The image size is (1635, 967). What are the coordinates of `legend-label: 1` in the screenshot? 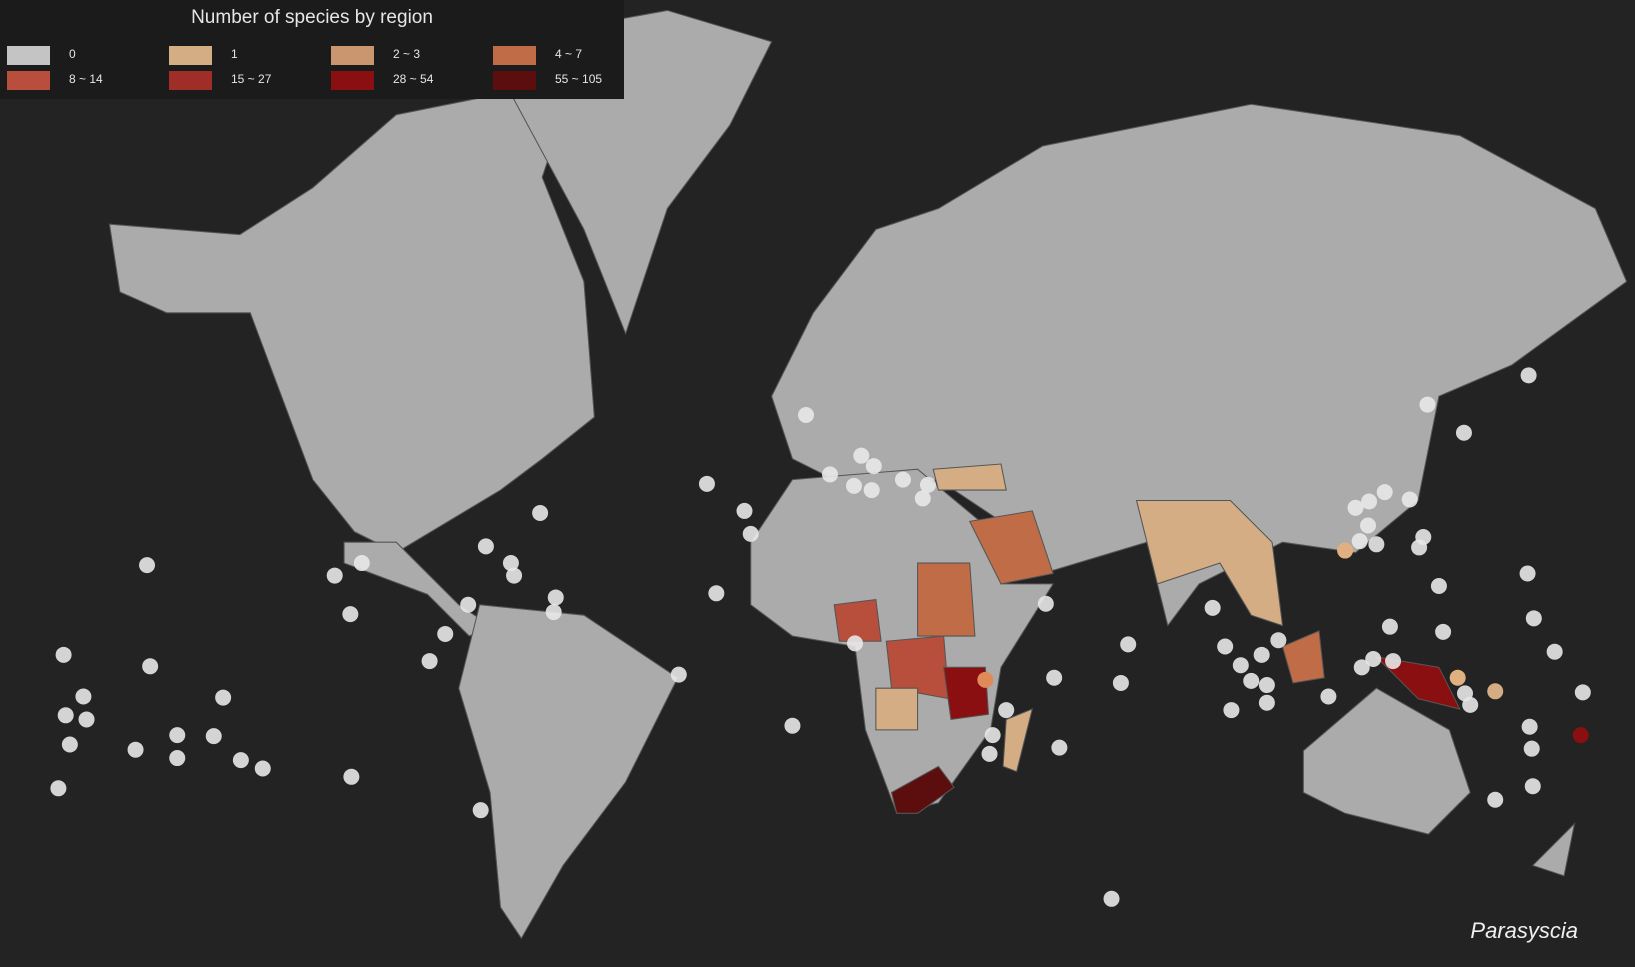 It's located at (234, 54).